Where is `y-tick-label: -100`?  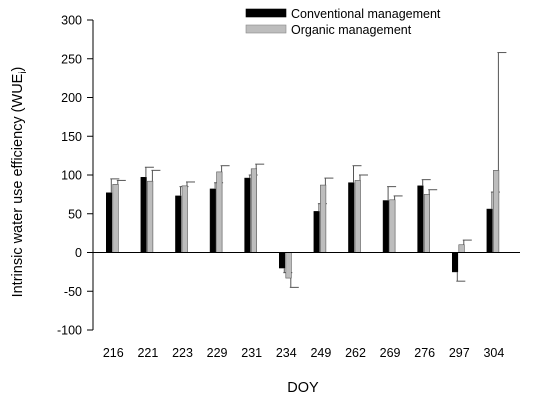
y-tick-label: -100 is located at coordinates (69, 331).